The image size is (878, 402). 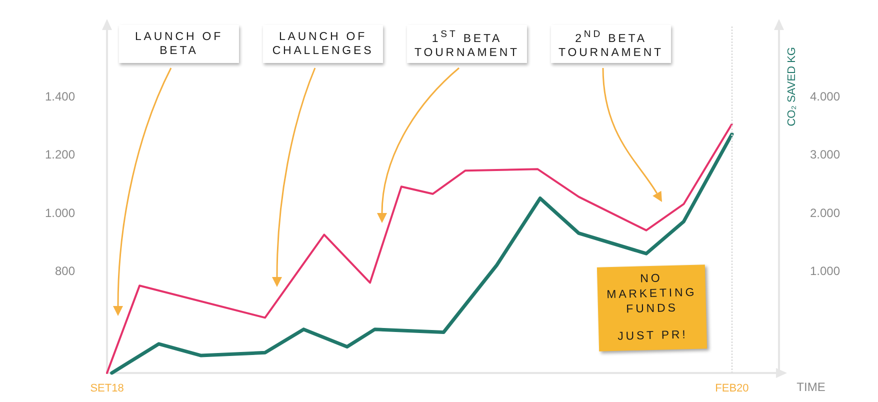 What do you see at coordinates (792, 86) in the screenshot?
I see `y2-axis-title: CO₂ SAVED KG` at bounding box center [792, 86].